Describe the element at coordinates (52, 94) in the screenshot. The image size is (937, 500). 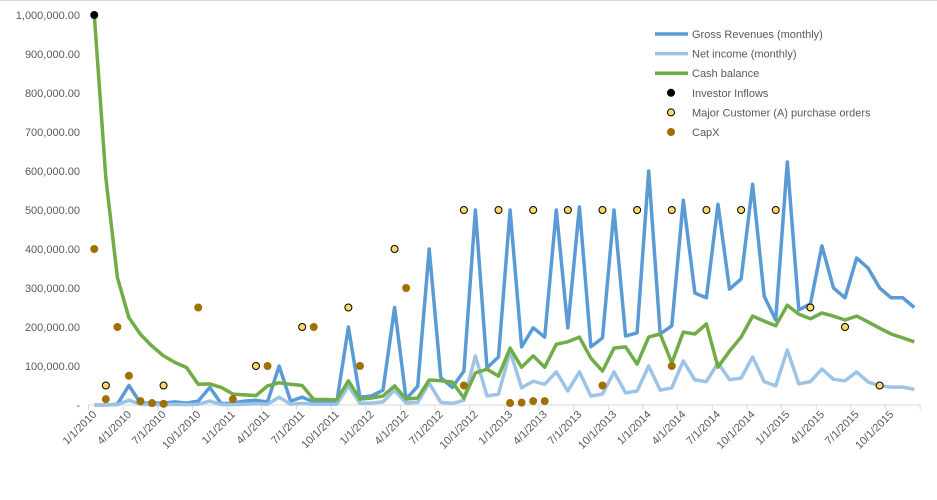
I see `y-tick-label: 800,000.00` at that location.